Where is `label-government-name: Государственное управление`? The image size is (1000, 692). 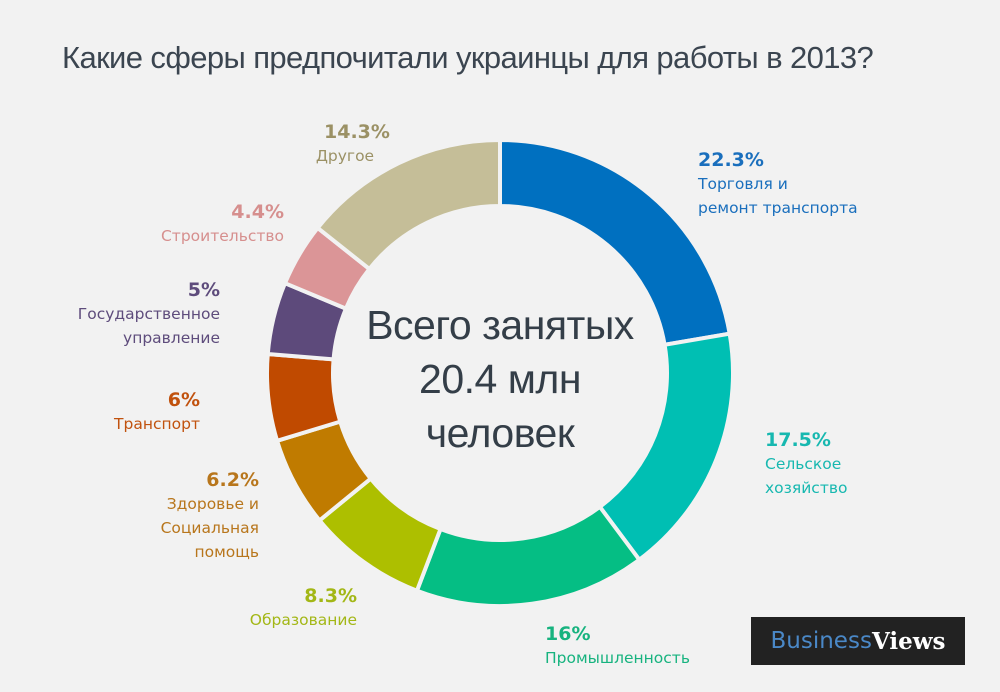 label-government-name: Государственное управление is located at coordinates (148, 326).